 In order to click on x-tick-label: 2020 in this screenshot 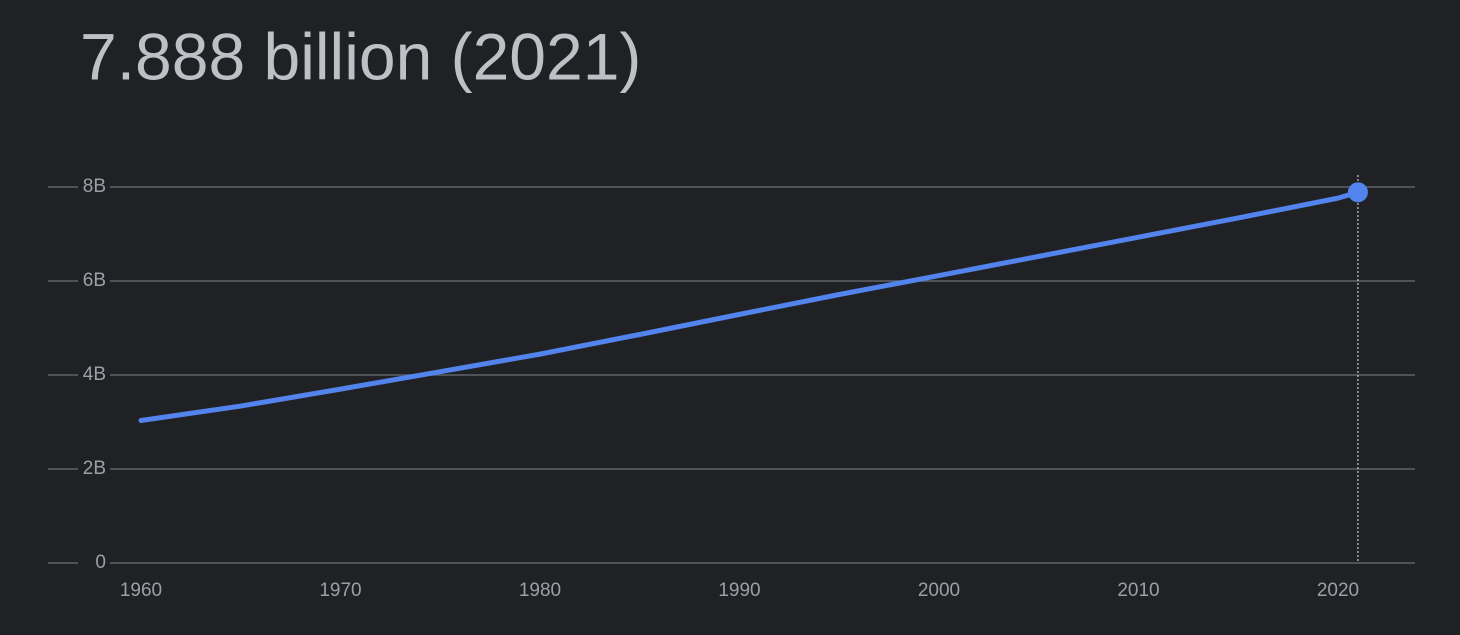, I will do `click(1338, 590)`.